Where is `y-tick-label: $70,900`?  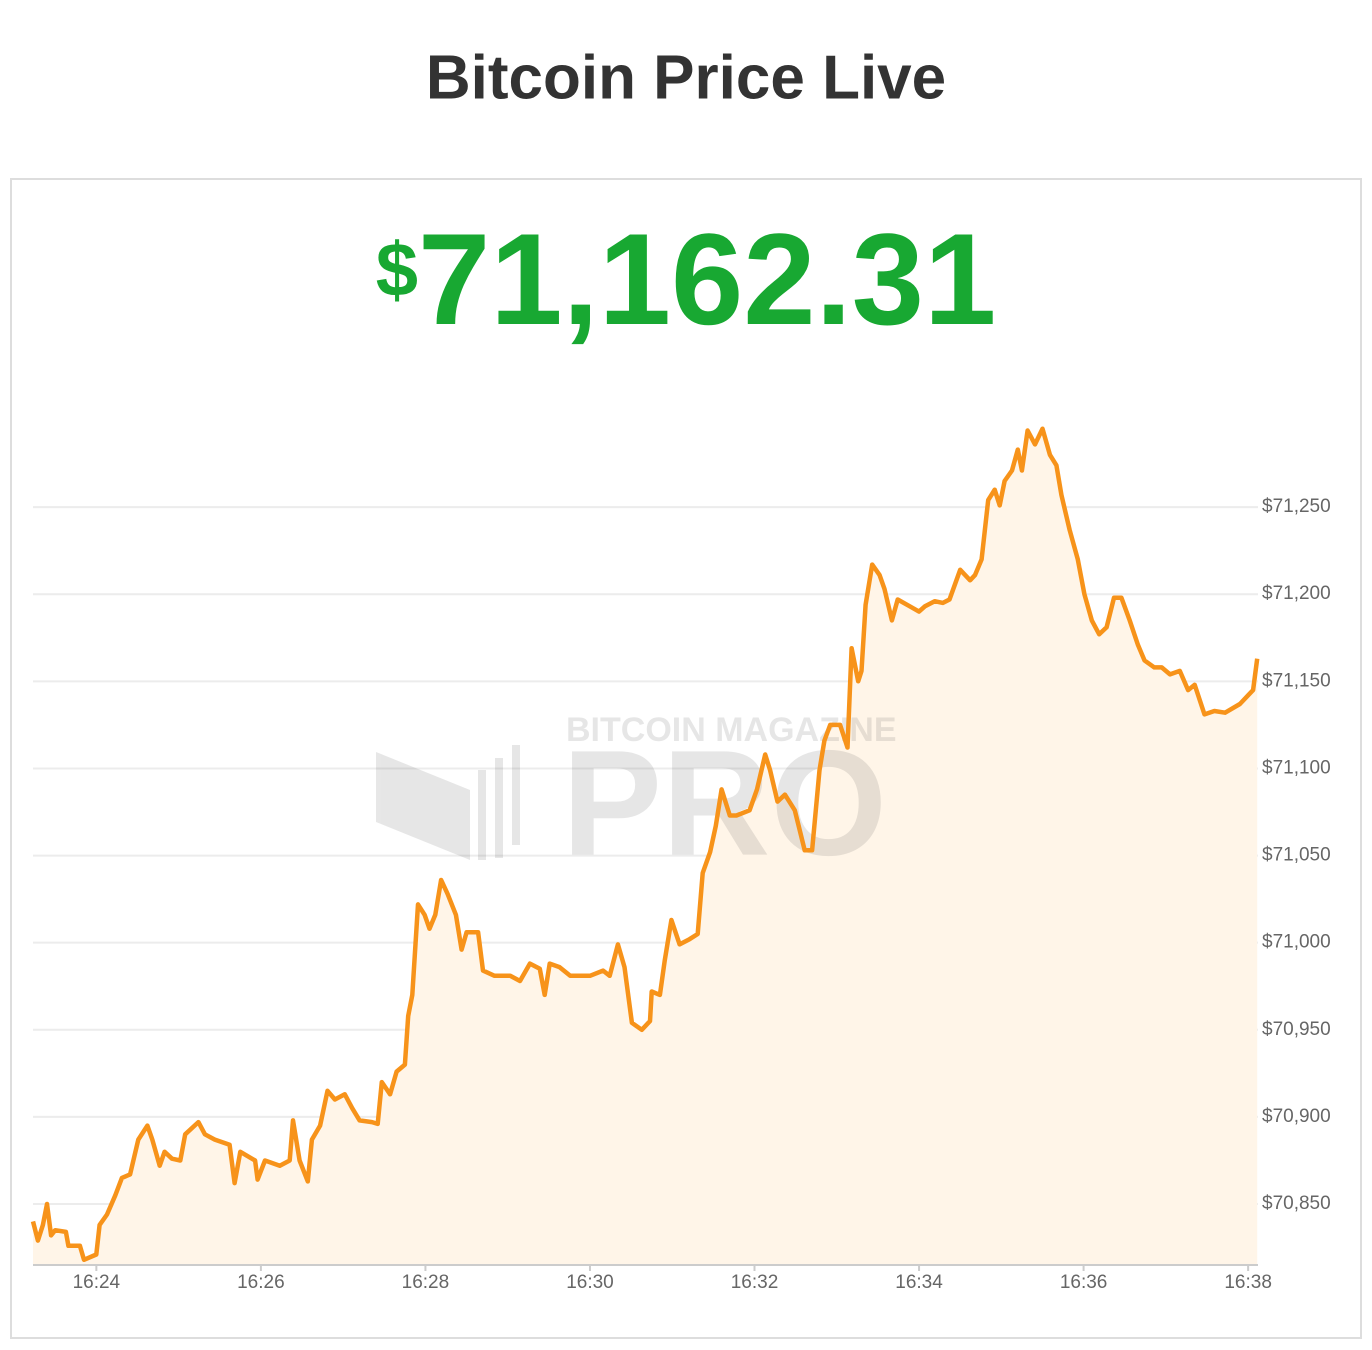 y-tick-label: $70,900 is located at coordinates (1296, 1116).